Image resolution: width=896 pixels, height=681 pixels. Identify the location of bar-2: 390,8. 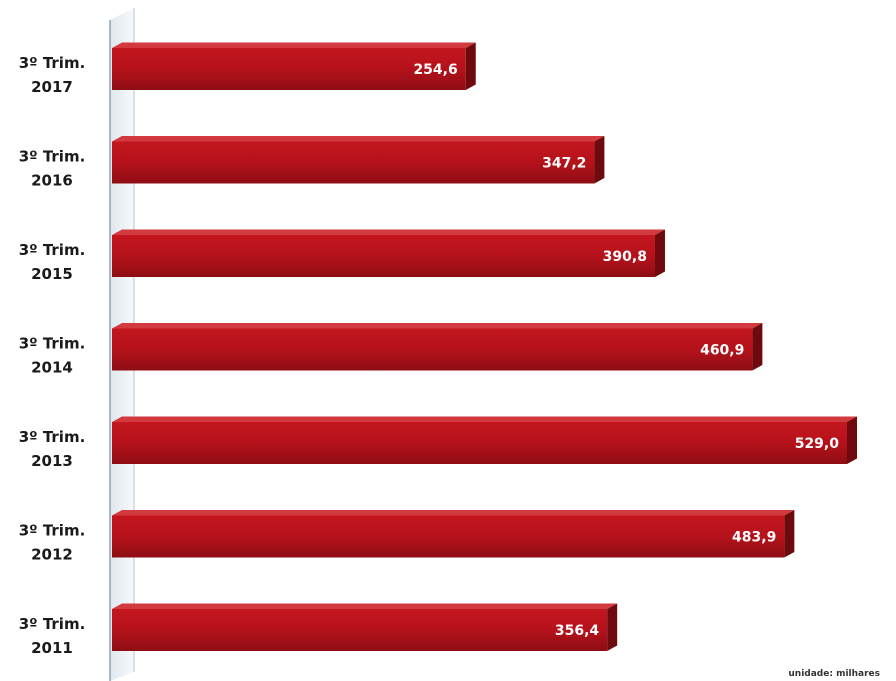
(388, 253).